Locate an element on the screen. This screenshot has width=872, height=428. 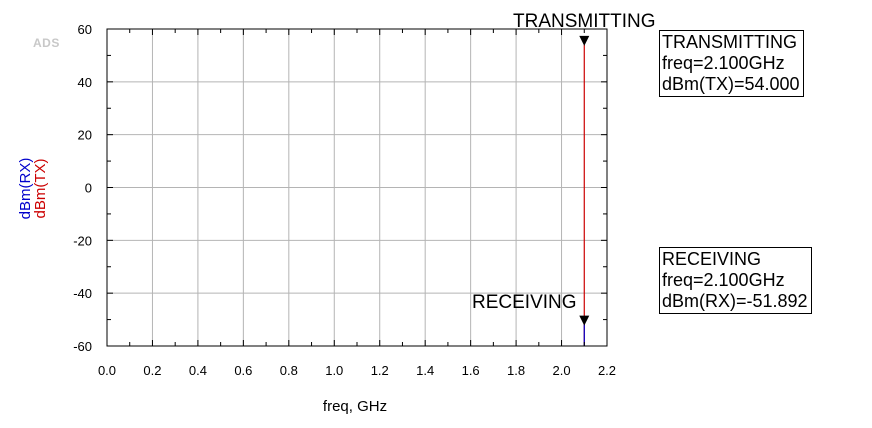
readout-rx-title: RECEIVING is located at coordinates (712, 259).